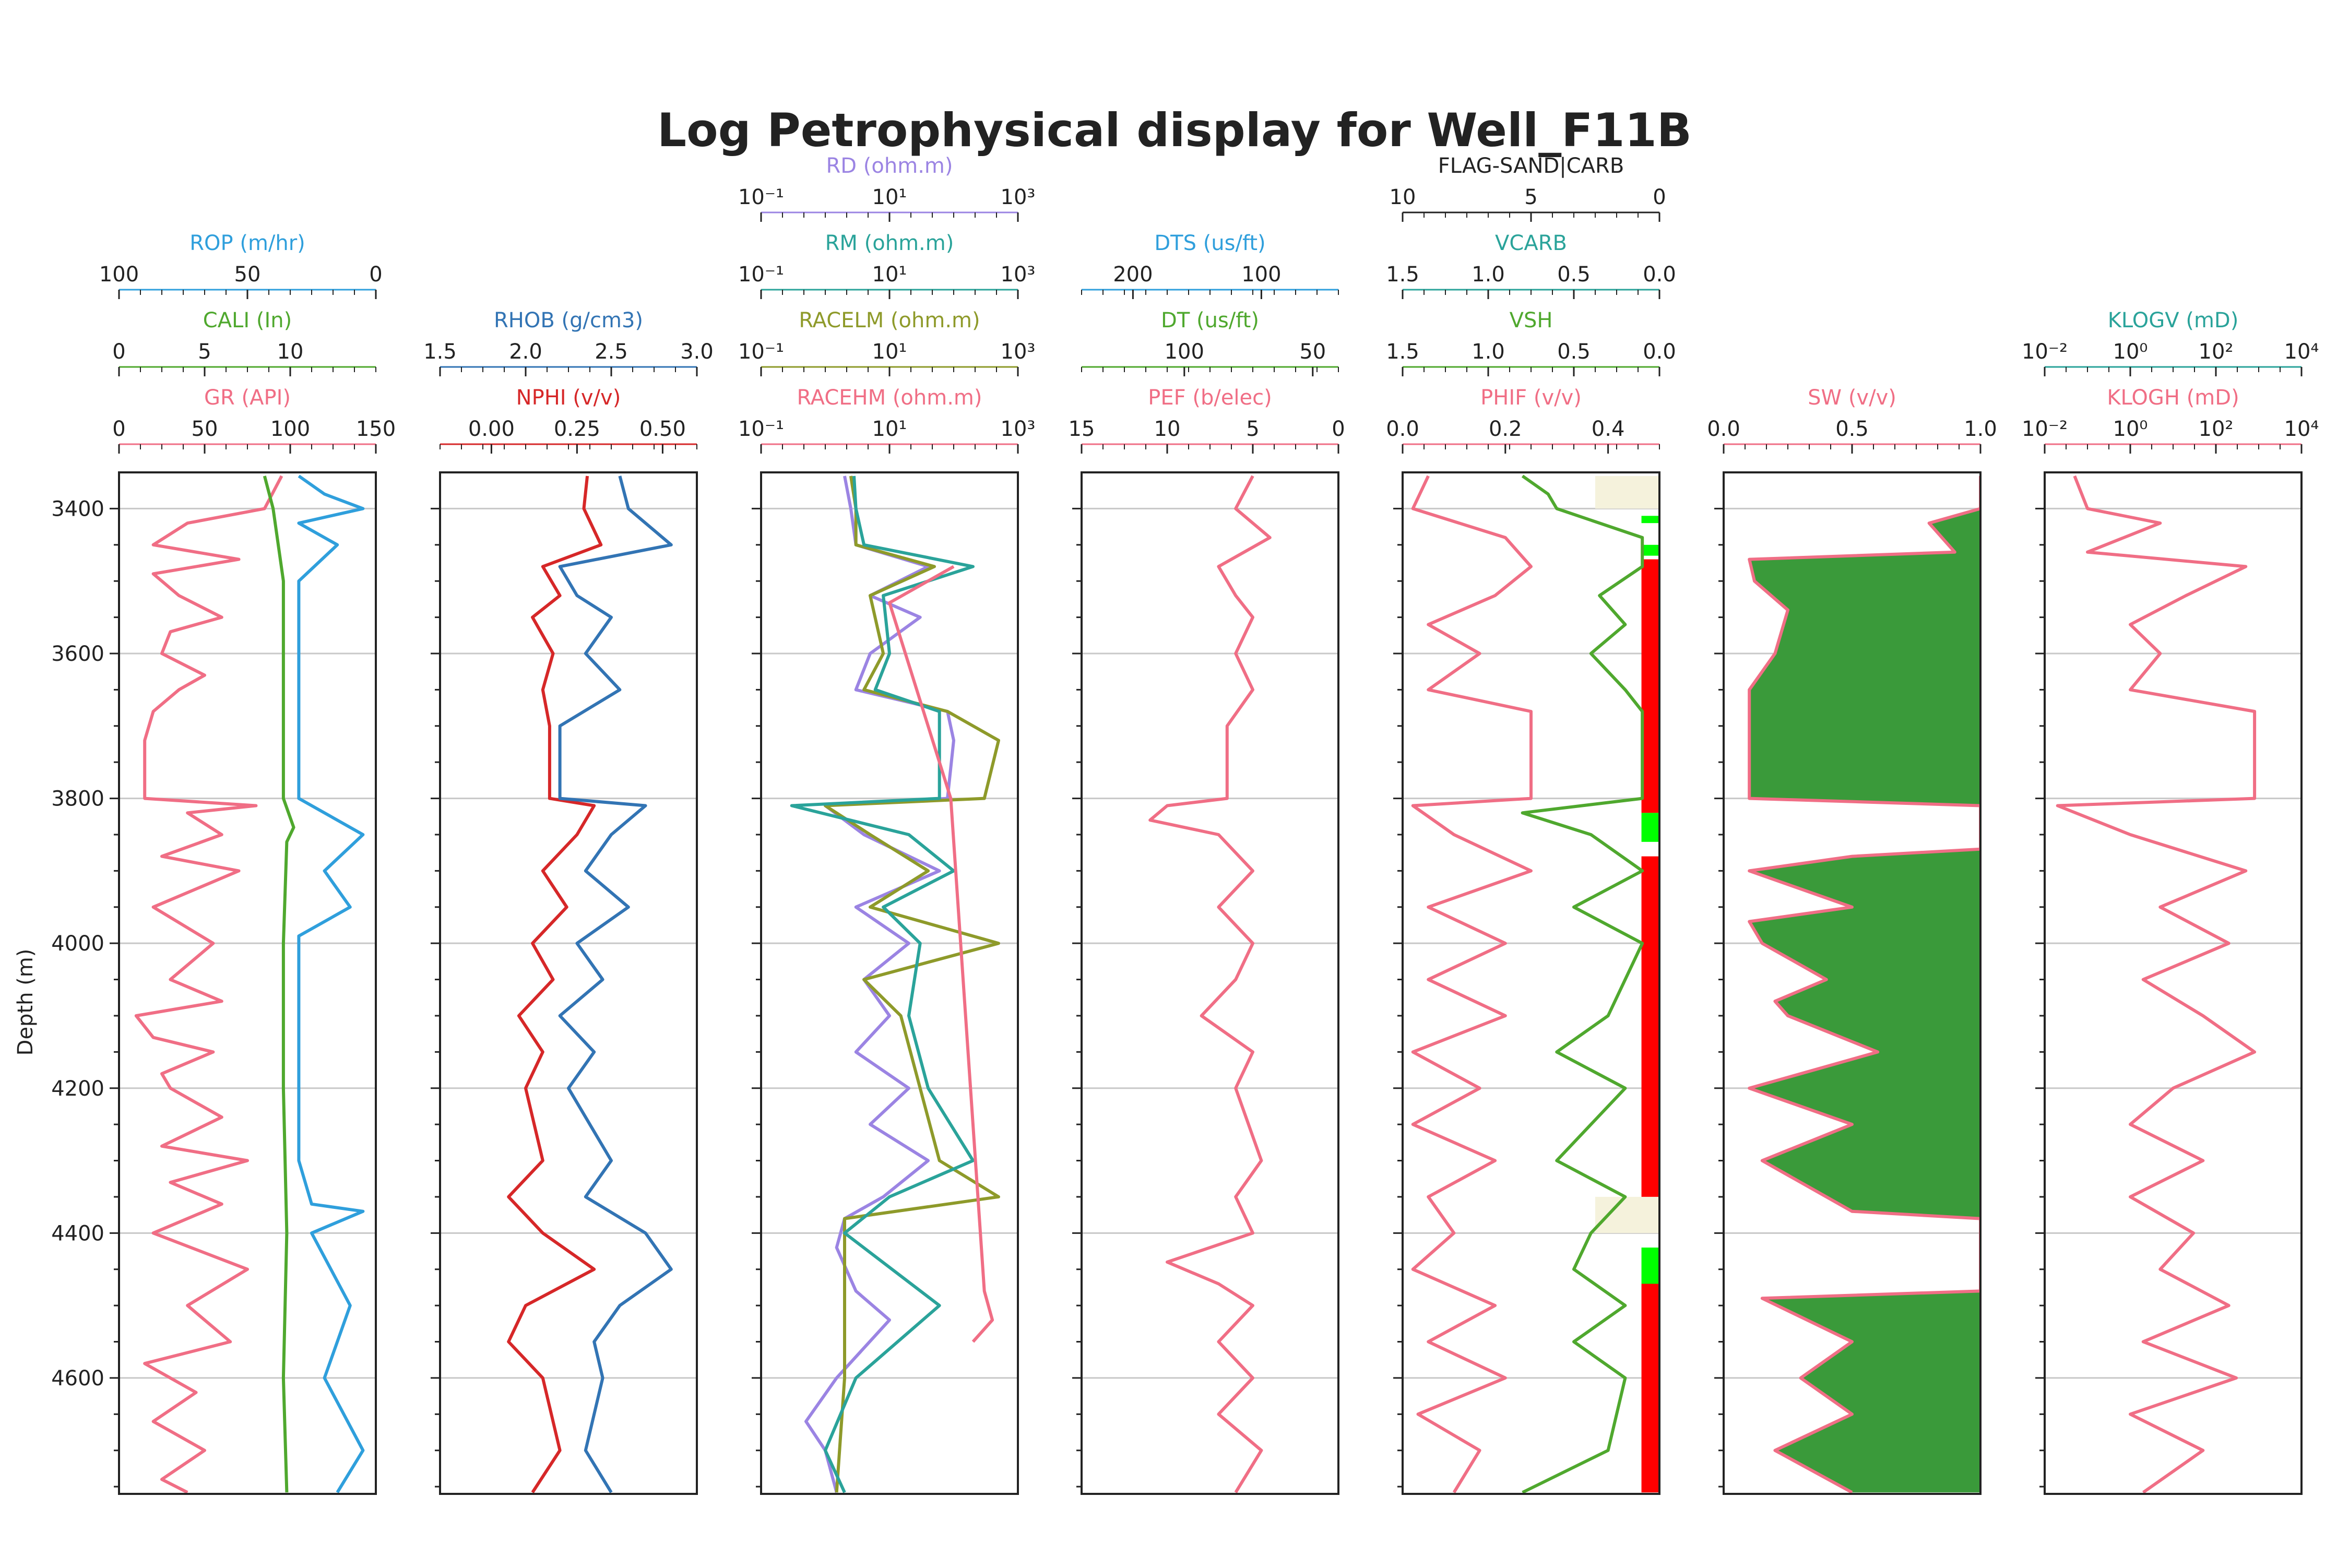  What do you see at coordinates (2045, 352) in the screenshot?
I see `axis-tick-label: 10⁻²` at bounding box center [2045, 352].